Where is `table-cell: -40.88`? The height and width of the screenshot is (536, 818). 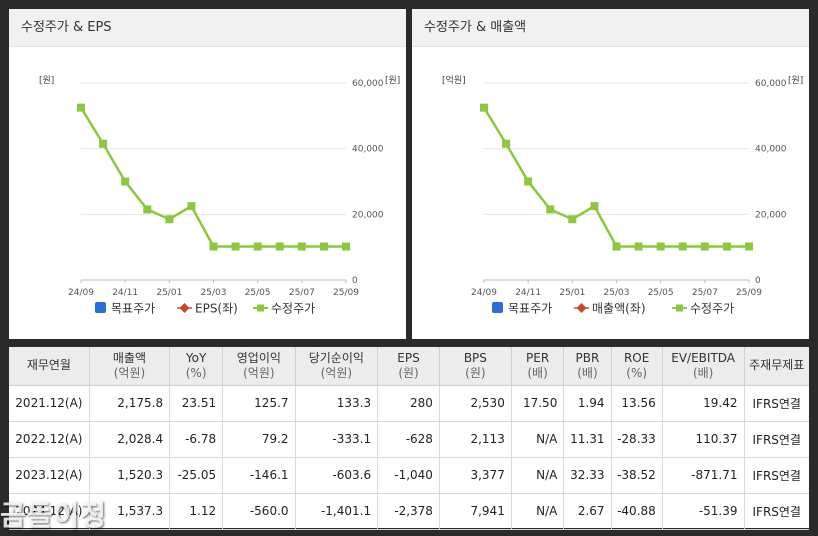
table-cell: -40.88 is located at coordinates (636, 511).